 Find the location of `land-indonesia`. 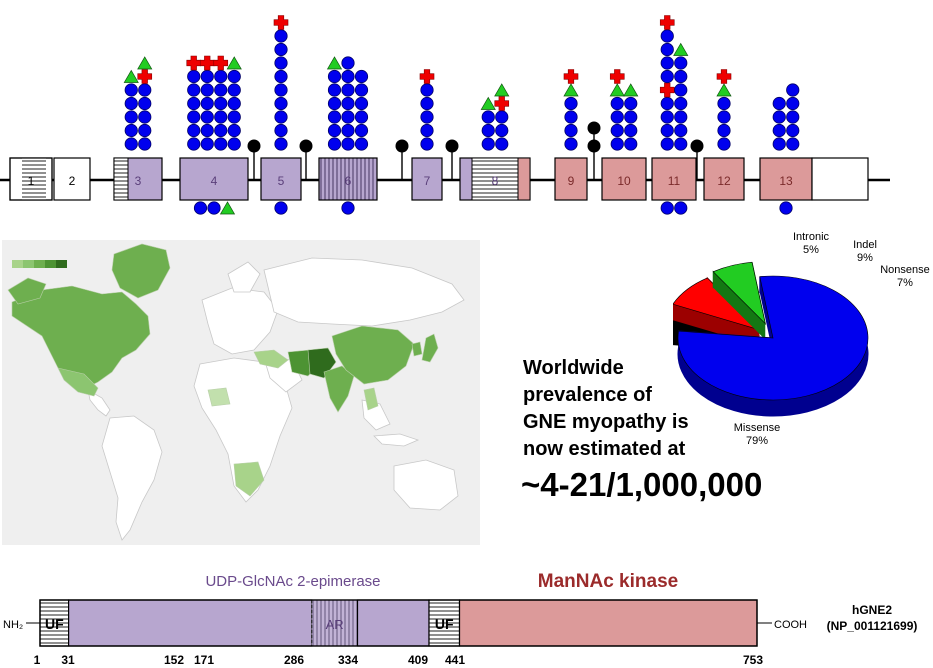

land-indonesia is located at coordinates (396, 440).